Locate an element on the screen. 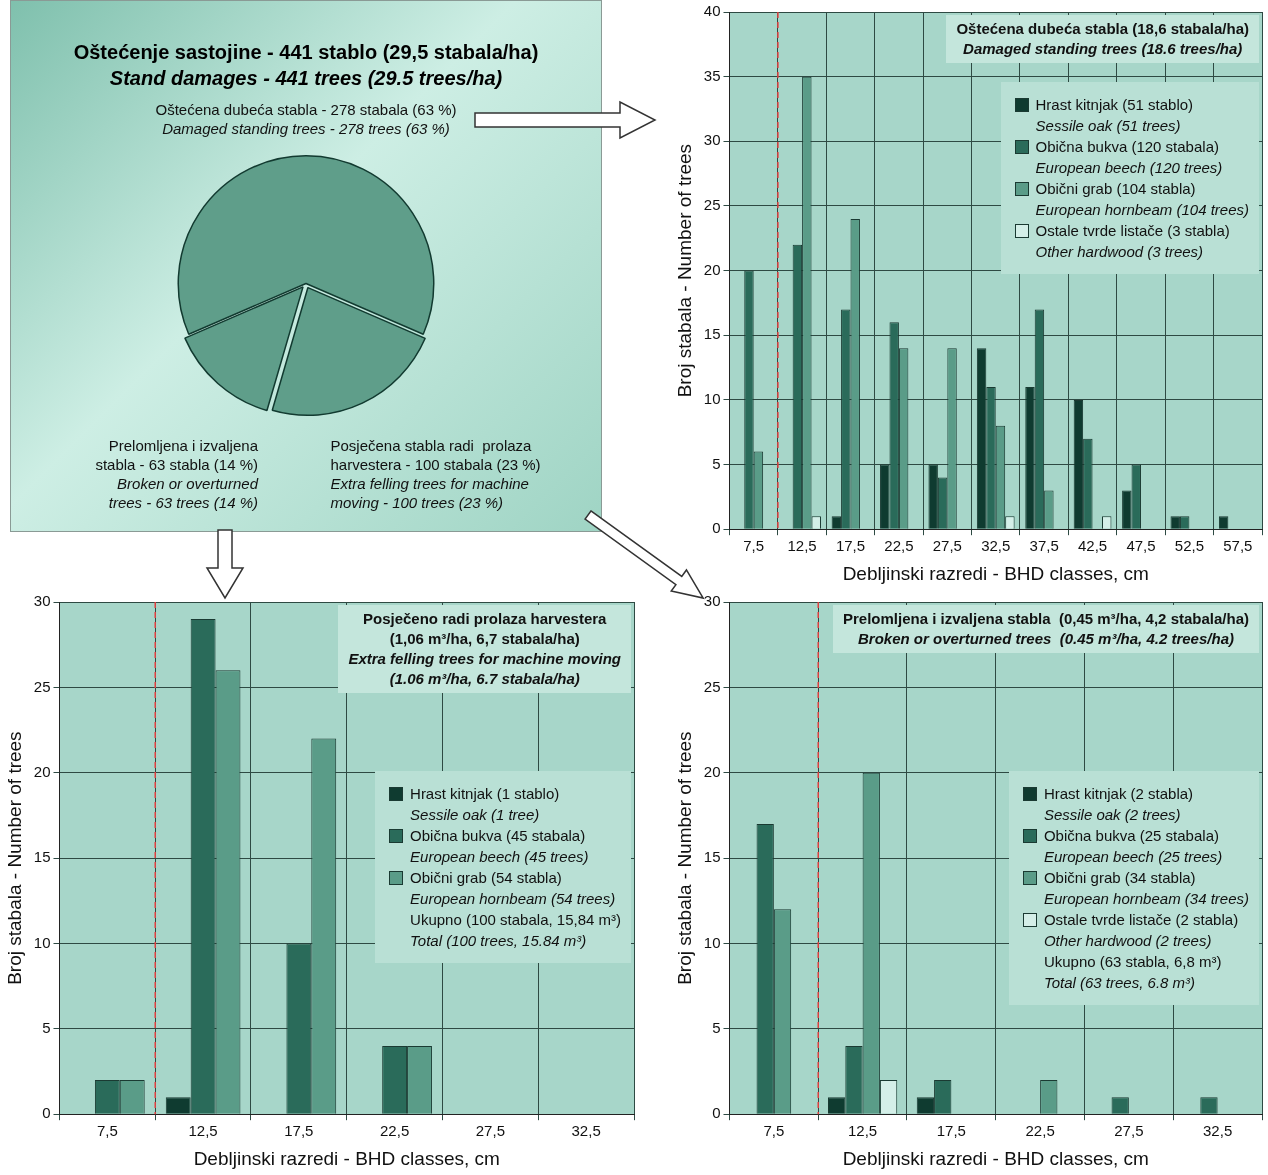 Image resolution: width=1268 pixels, height=1175 pixels. legend-label: Hrast kitnjak (1 stablo) Sessile oak (1 tree) is located at coordinates (485, 804).